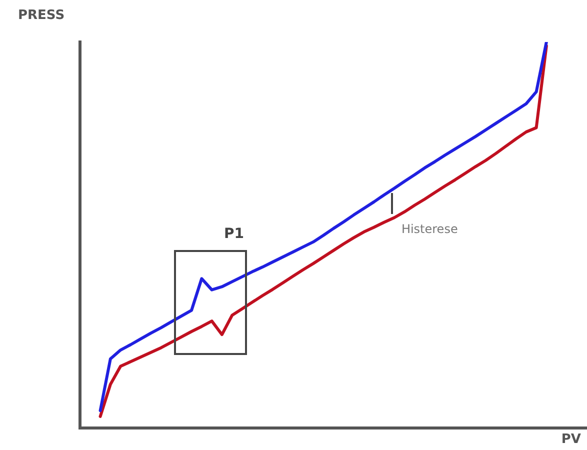 The image size is (587, 450). Describe the element at coordinates (234, 234) in the screenshot. I see `annotation: P1` at that location.